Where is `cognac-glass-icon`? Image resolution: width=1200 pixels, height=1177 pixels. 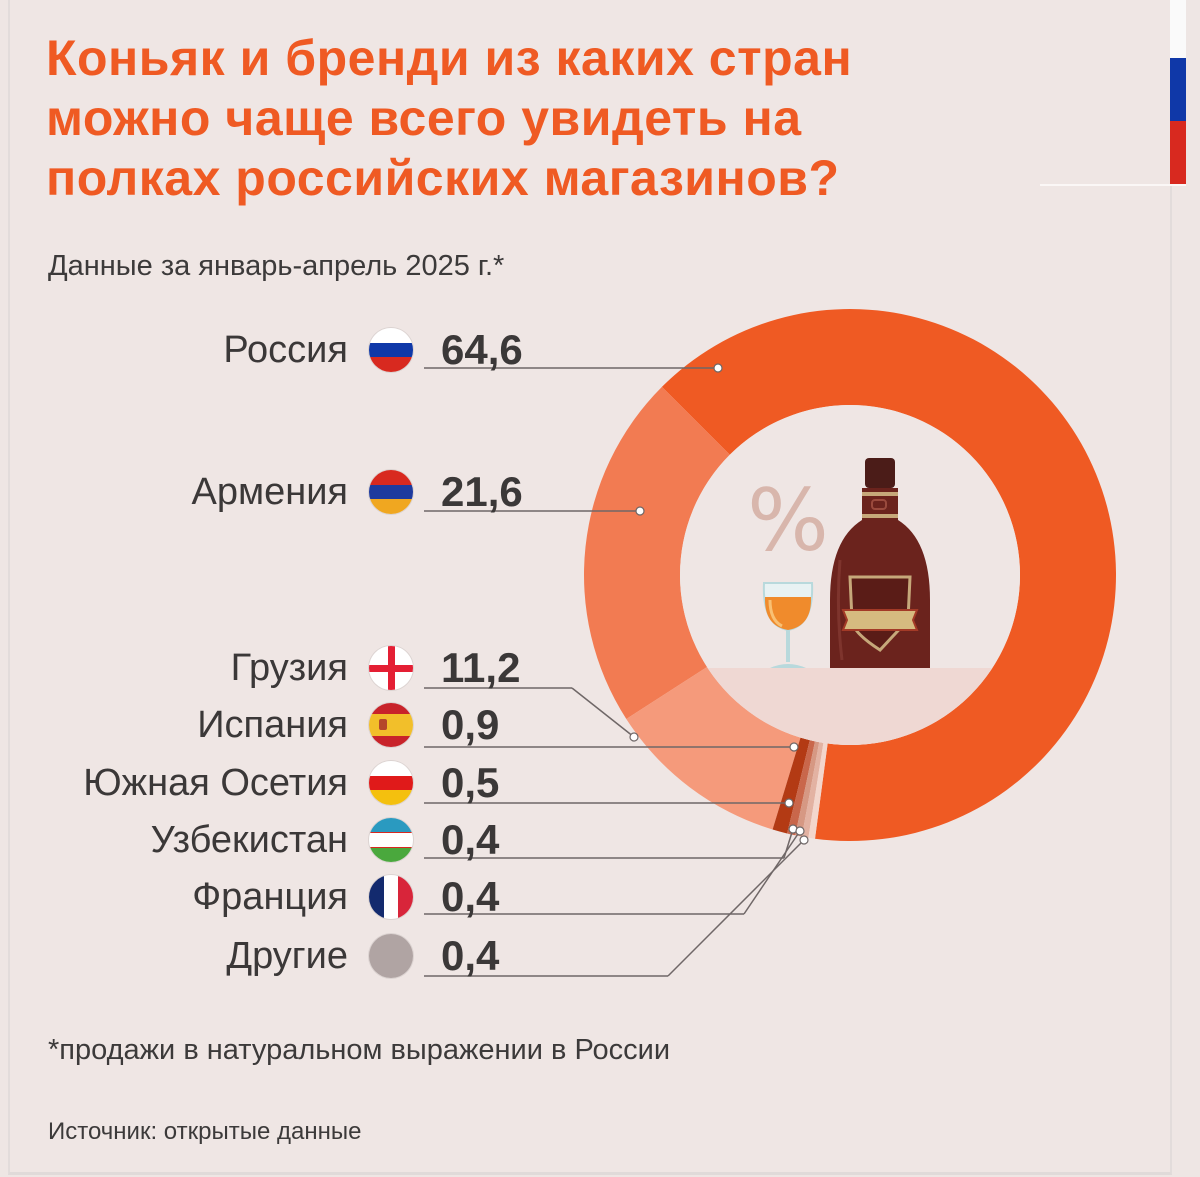 cognac-glass-icon is located at coordinates (788, 625).